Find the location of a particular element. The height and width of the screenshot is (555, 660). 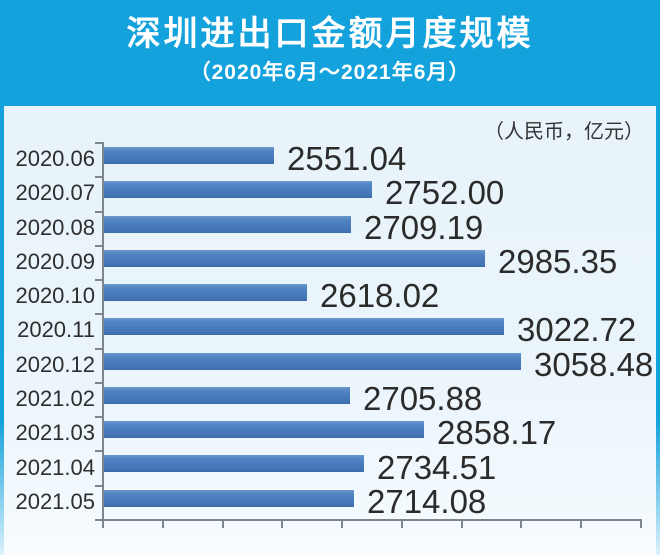

frame-edge-left is located at coordinates (2, 330).